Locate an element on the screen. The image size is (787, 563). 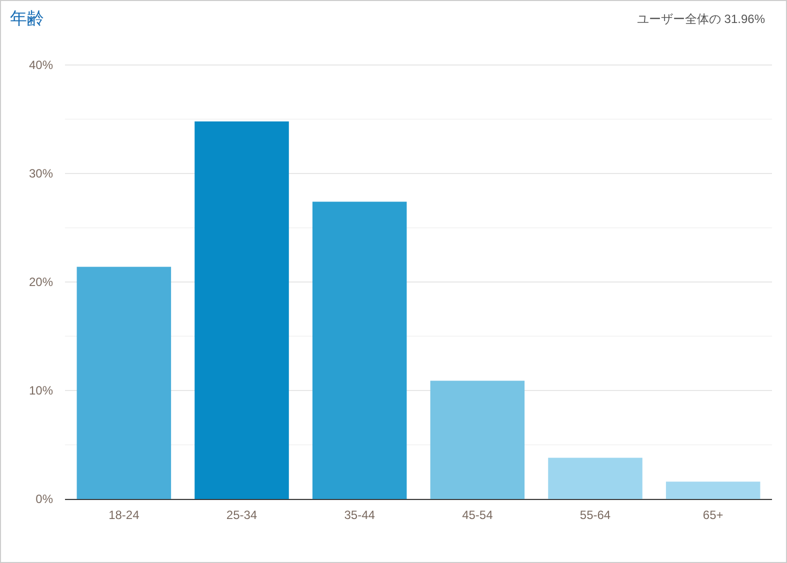
x-tick-label: 55-64 is located at coordinates (595, 515).